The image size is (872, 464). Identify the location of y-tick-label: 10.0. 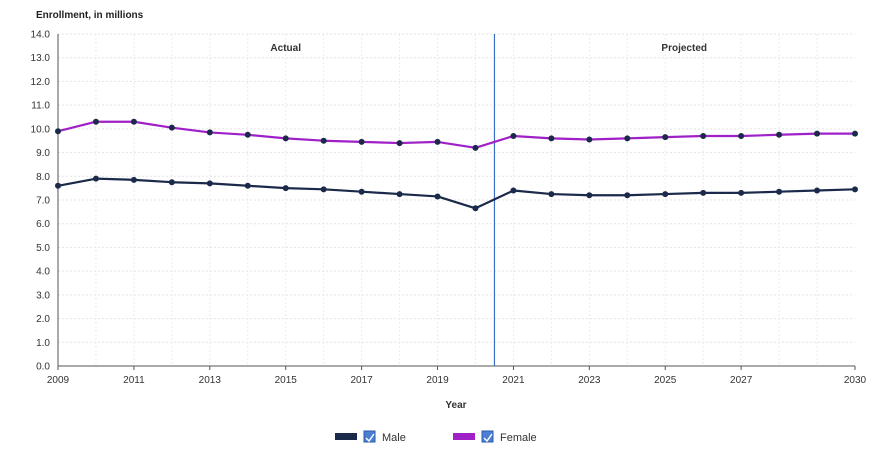
(41, 129).